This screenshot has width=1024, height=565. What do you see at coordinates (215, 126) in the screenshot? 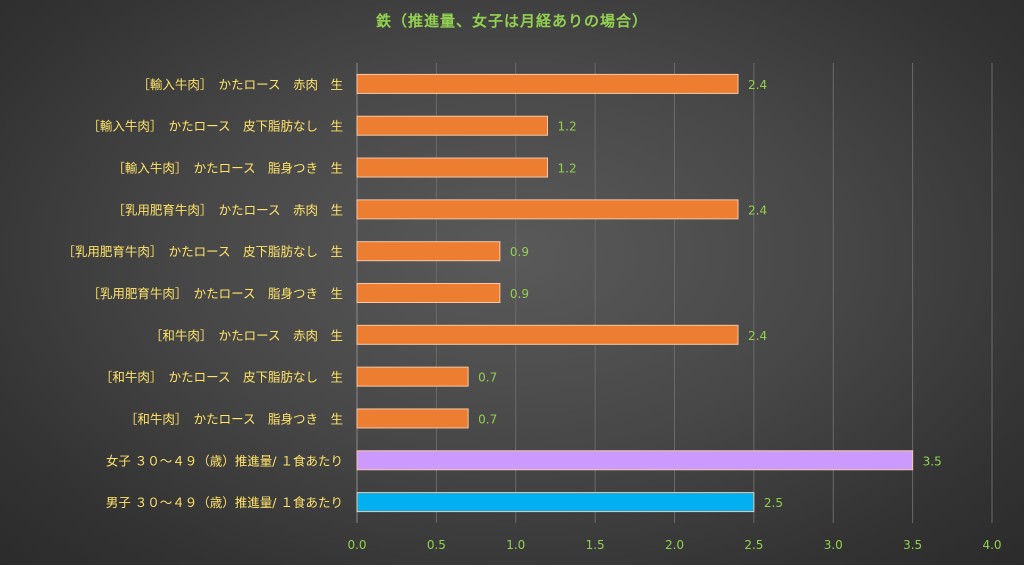
I see `category-label: ［輸入牛肉］ かたロース 皮下脂肪なし 生` at bounding box center [215, 126].